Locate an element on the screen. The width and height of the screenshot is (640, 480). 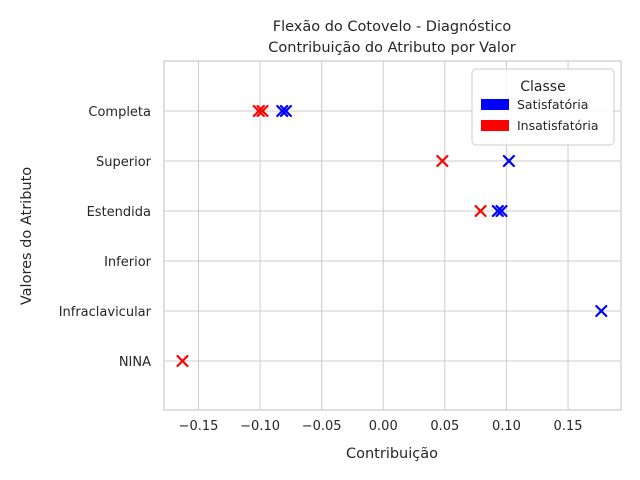
x-tick-label: −0.05 is located at coordinates (322, 426).